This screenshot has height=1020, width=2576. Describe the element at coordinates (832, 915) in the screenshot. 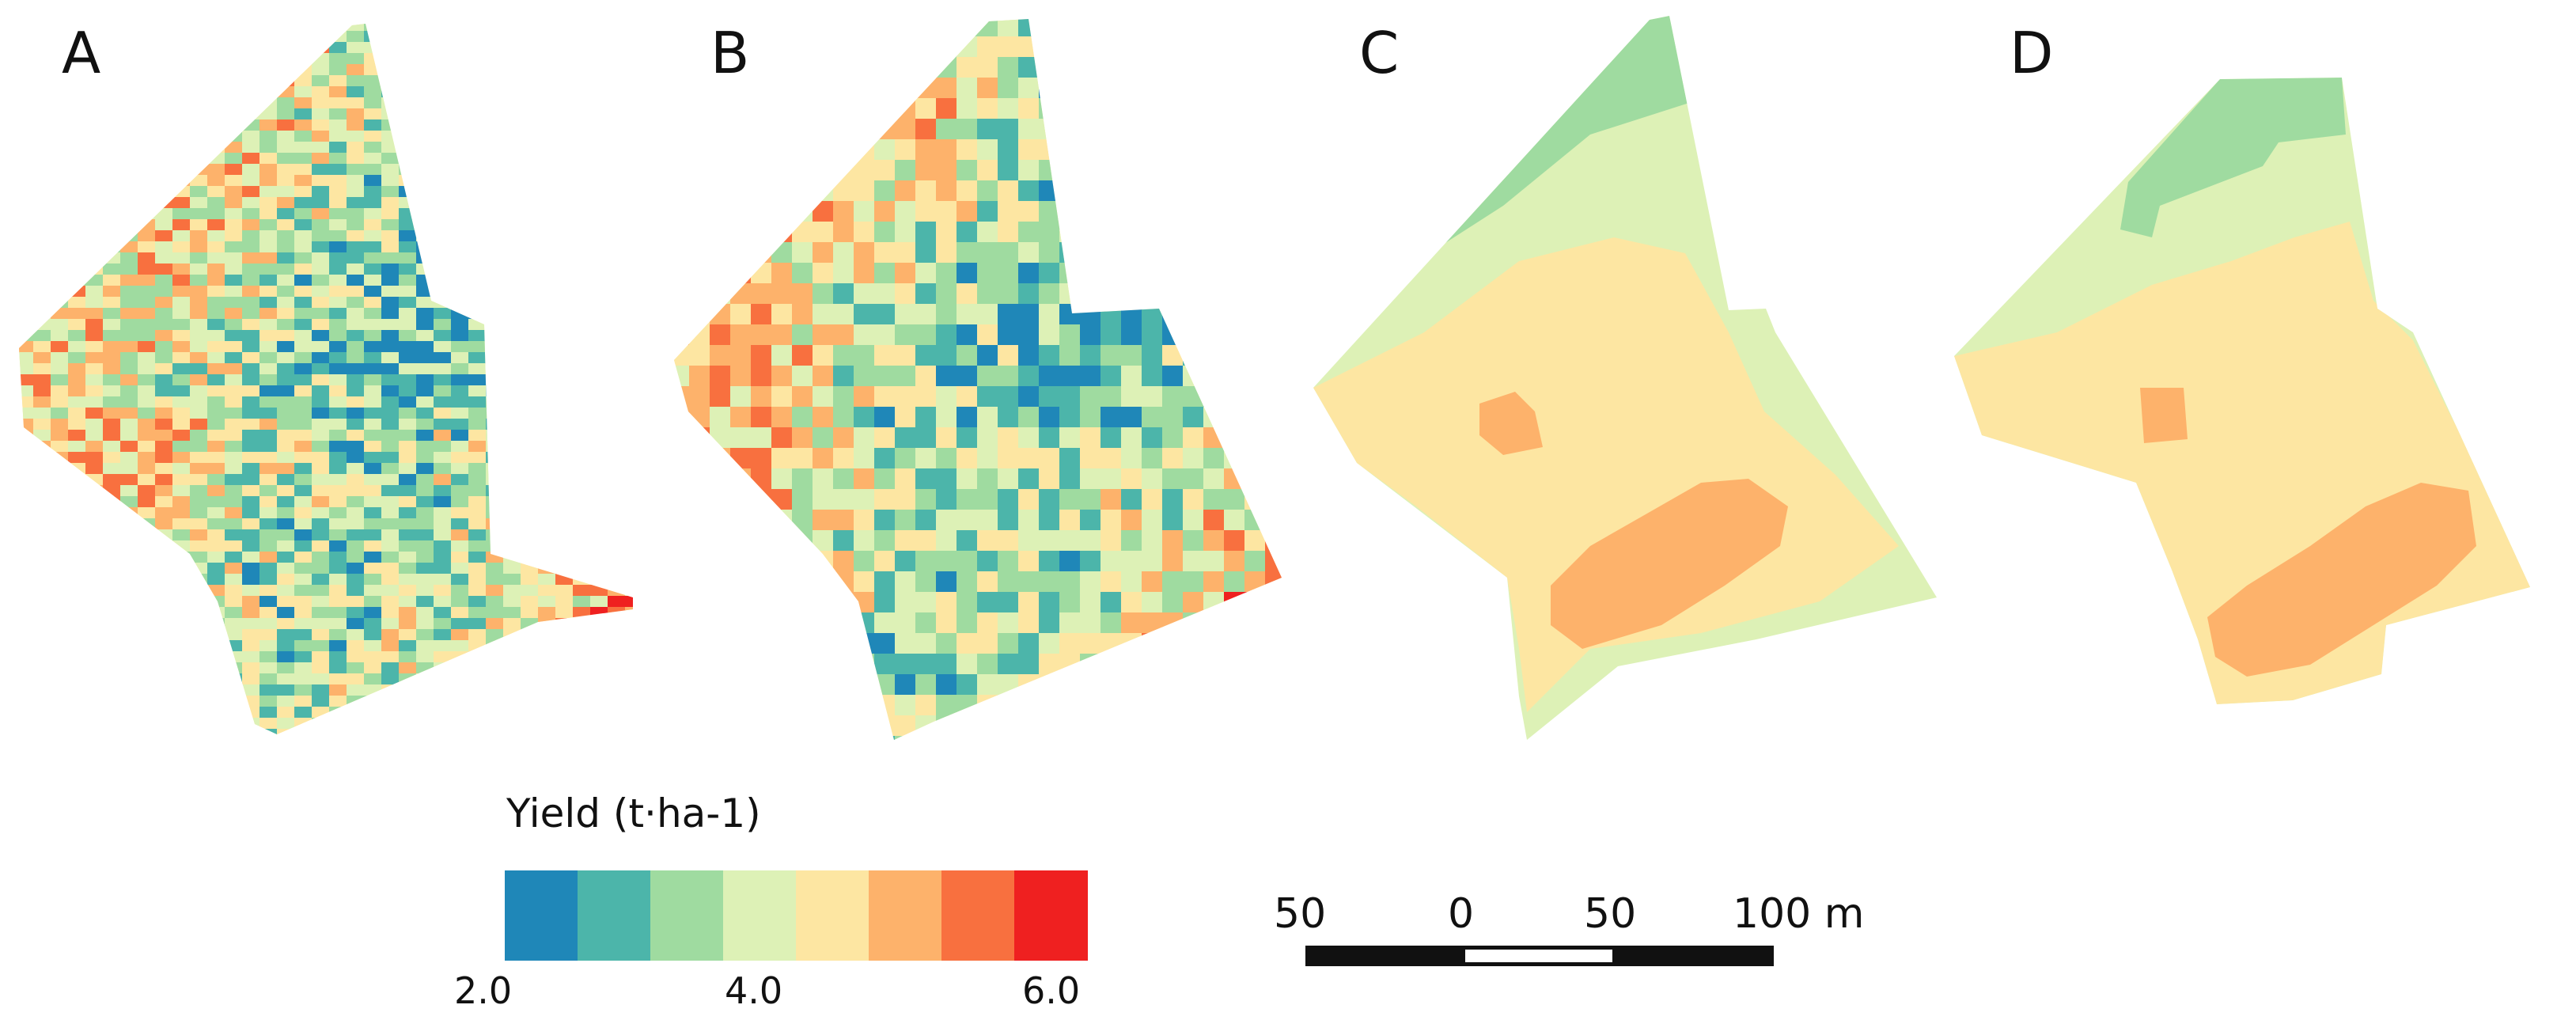

I see `legend-swatch-4-4.5` at that location.